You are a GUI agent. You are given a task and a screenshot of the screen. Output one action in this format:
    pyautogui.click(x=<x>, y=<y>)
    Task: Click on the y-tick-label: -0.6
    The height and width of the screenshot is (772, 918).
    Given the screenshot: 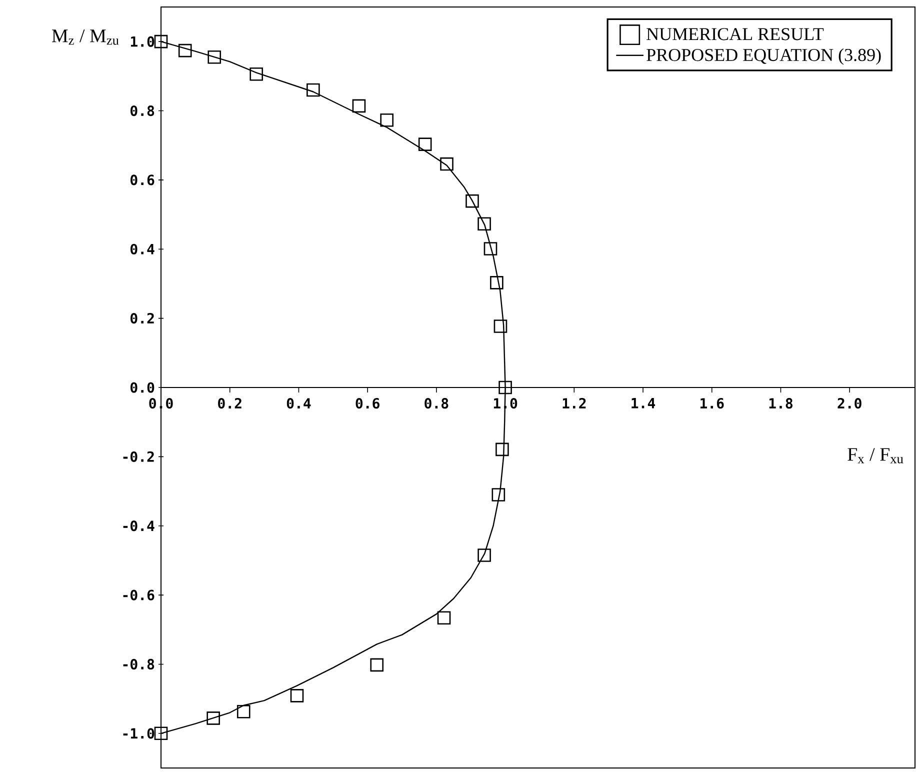 What is the action you would take?
    pyautogui.click(x=138, y=595)
    